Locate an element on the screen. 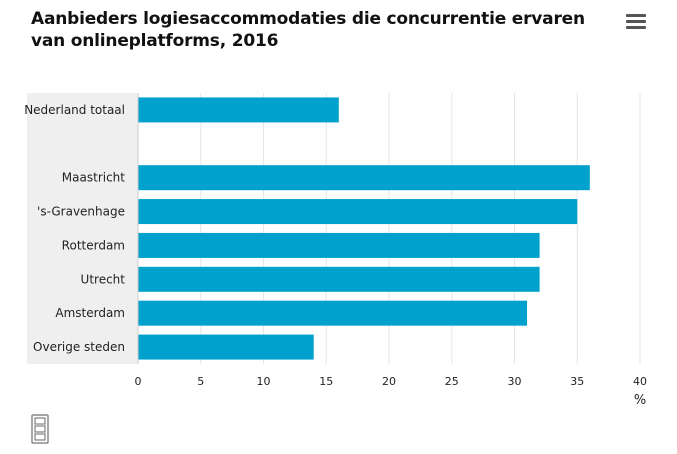 Image resolution: width=677 pixels, height=454 pixels. category-label: Amsterdam is located at coordinates (90, 313).